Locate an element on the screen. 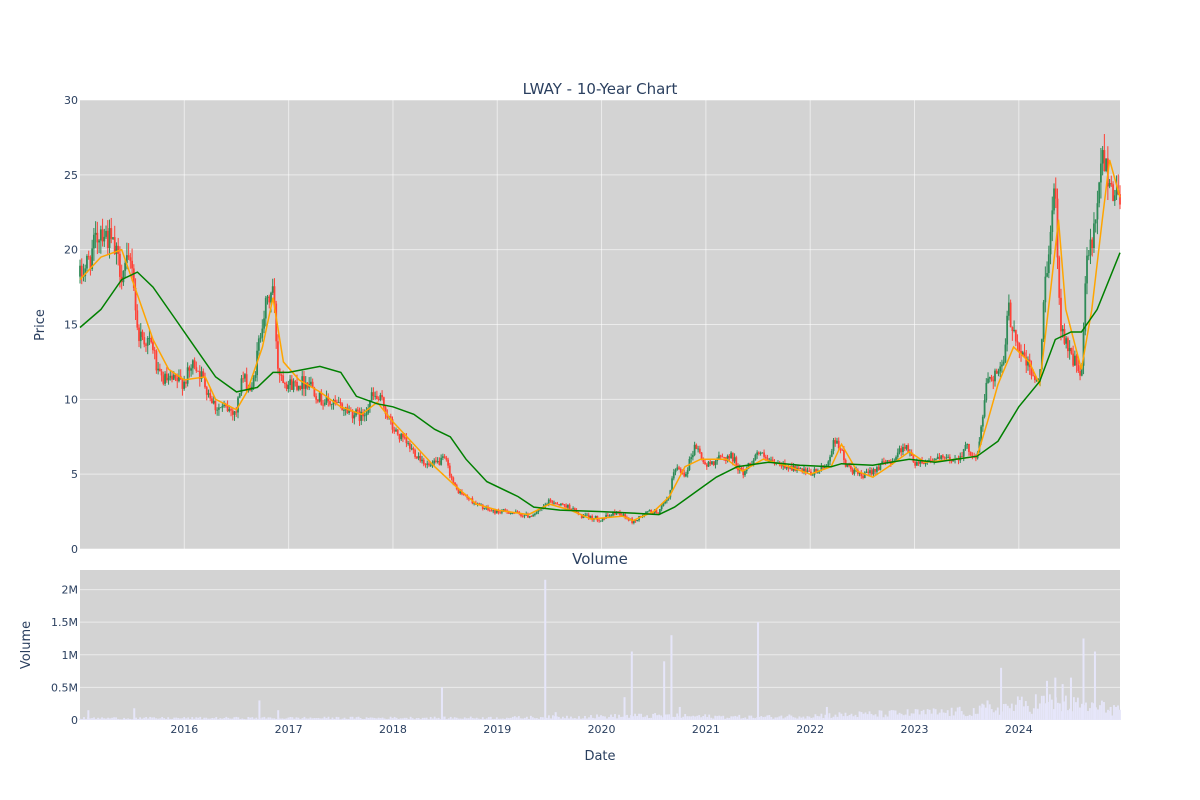 The image size is (1200, 800). volume-y-axis-ticks: 0 0.5M 1M 1.5M 2M is located at coordinates (64, 655).